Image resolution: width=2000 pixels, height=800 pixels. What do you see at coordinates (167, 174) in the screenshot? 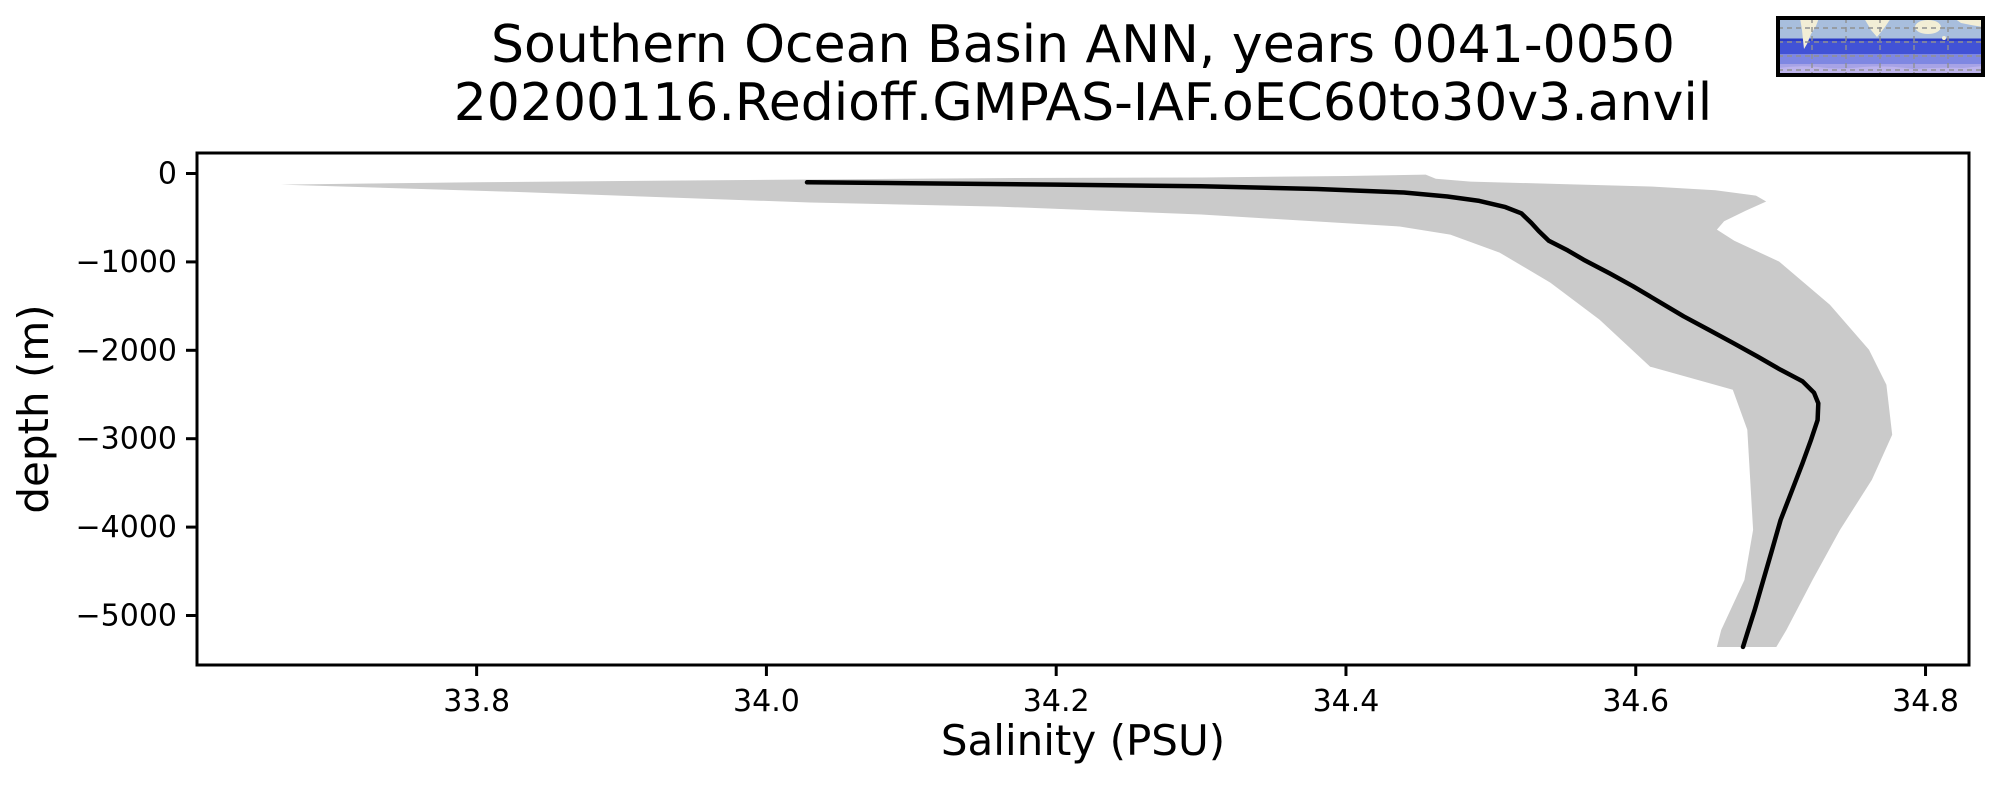
I see `y-tick-label: 0` at bounding box center [167, 174].